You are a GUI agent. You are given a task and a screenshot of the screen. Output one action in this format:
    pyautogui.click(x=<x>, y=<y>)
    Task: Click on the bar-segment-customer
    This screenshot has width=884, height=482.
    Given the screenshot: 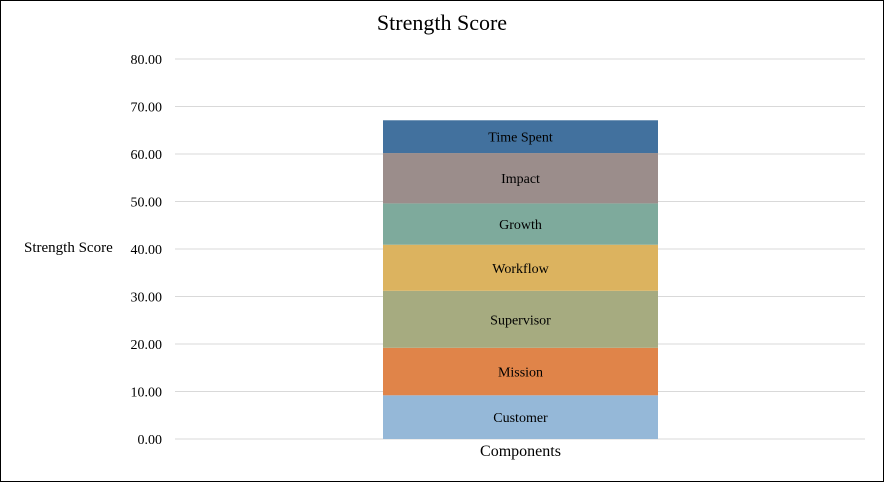 What is the action you would take?
    pyautogui.click(x=520, y=417)
    